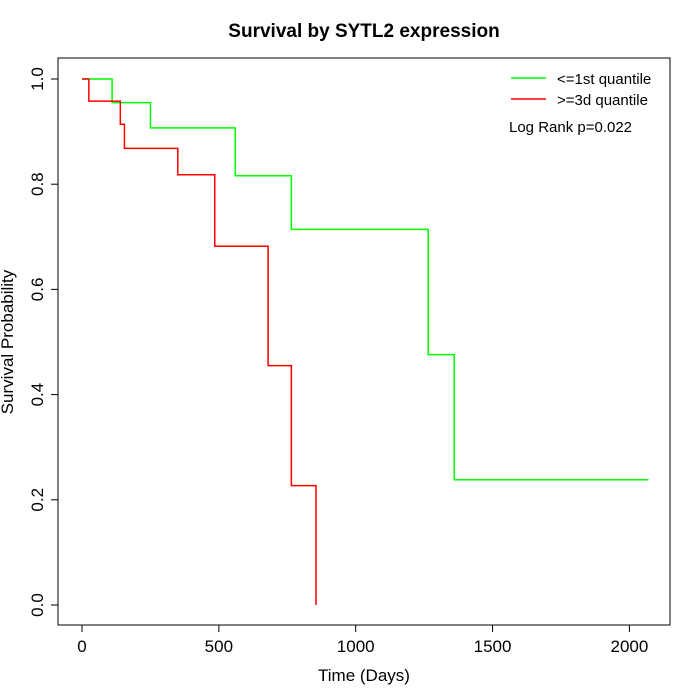 The image size is (700, 700). I want to click on y-tick-label: 0.2, so click(37, 500).